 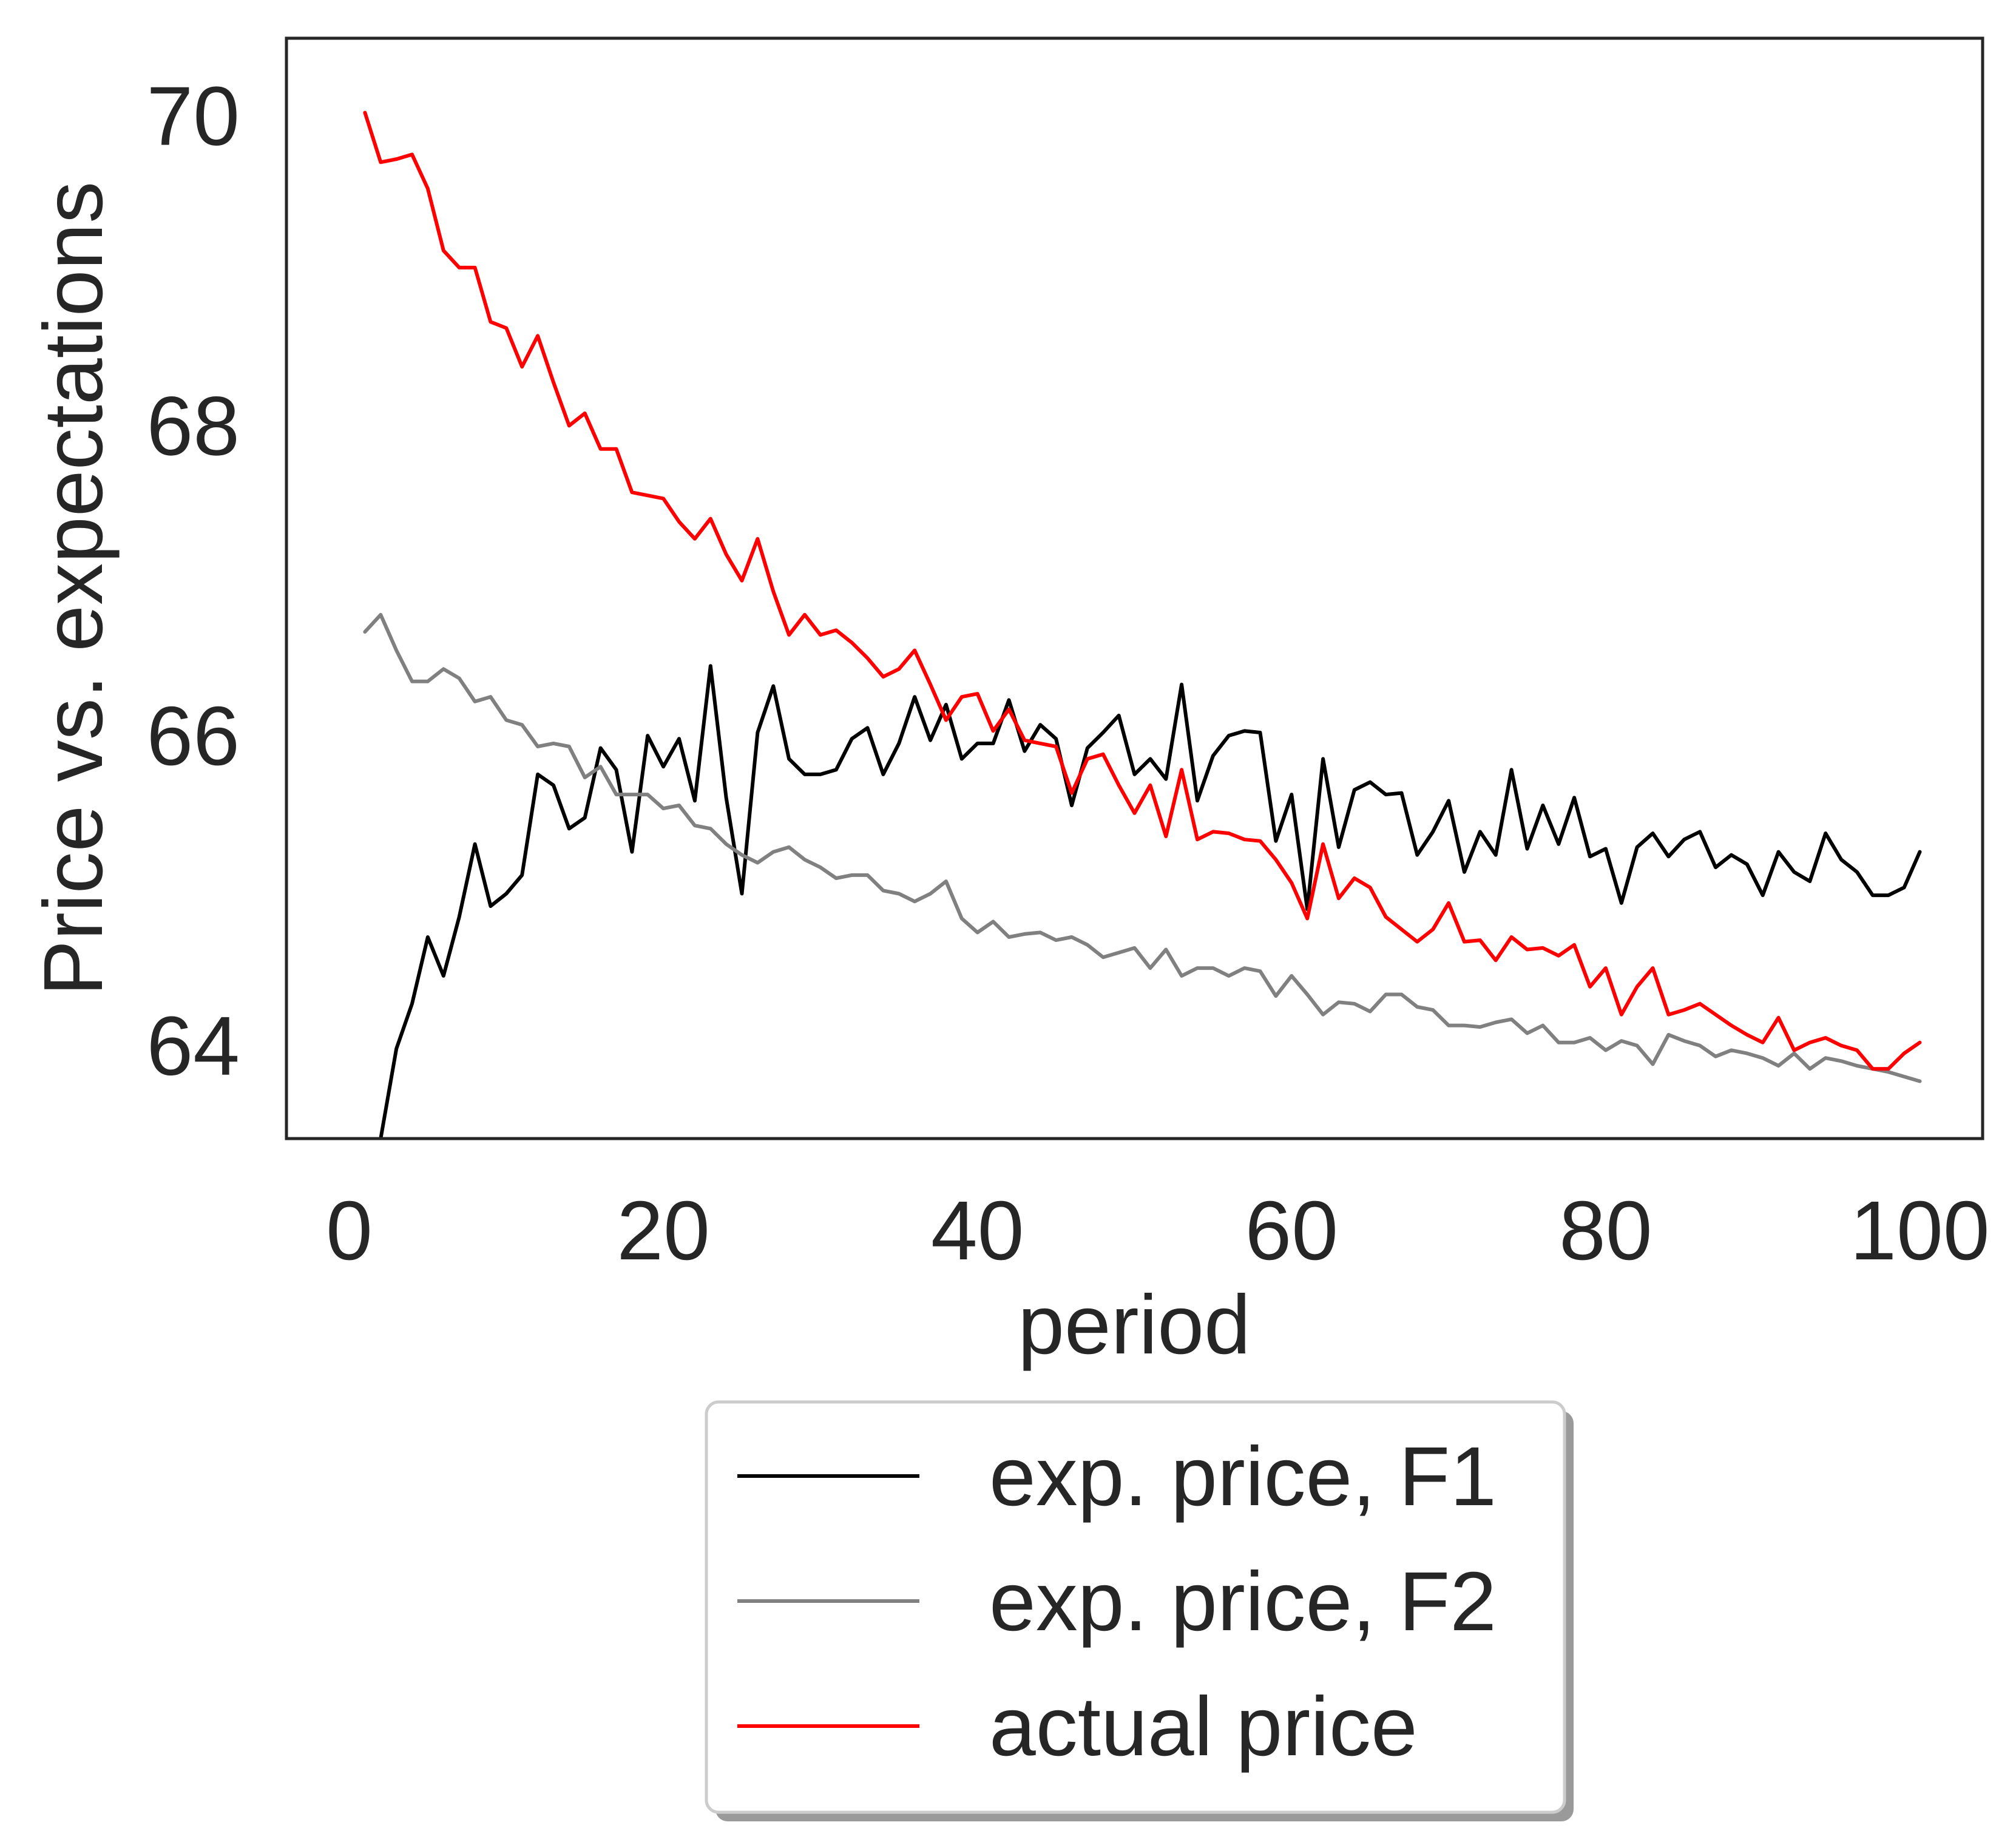 I want to click on legend-label: actual price, so click(x=1203, y=1726).